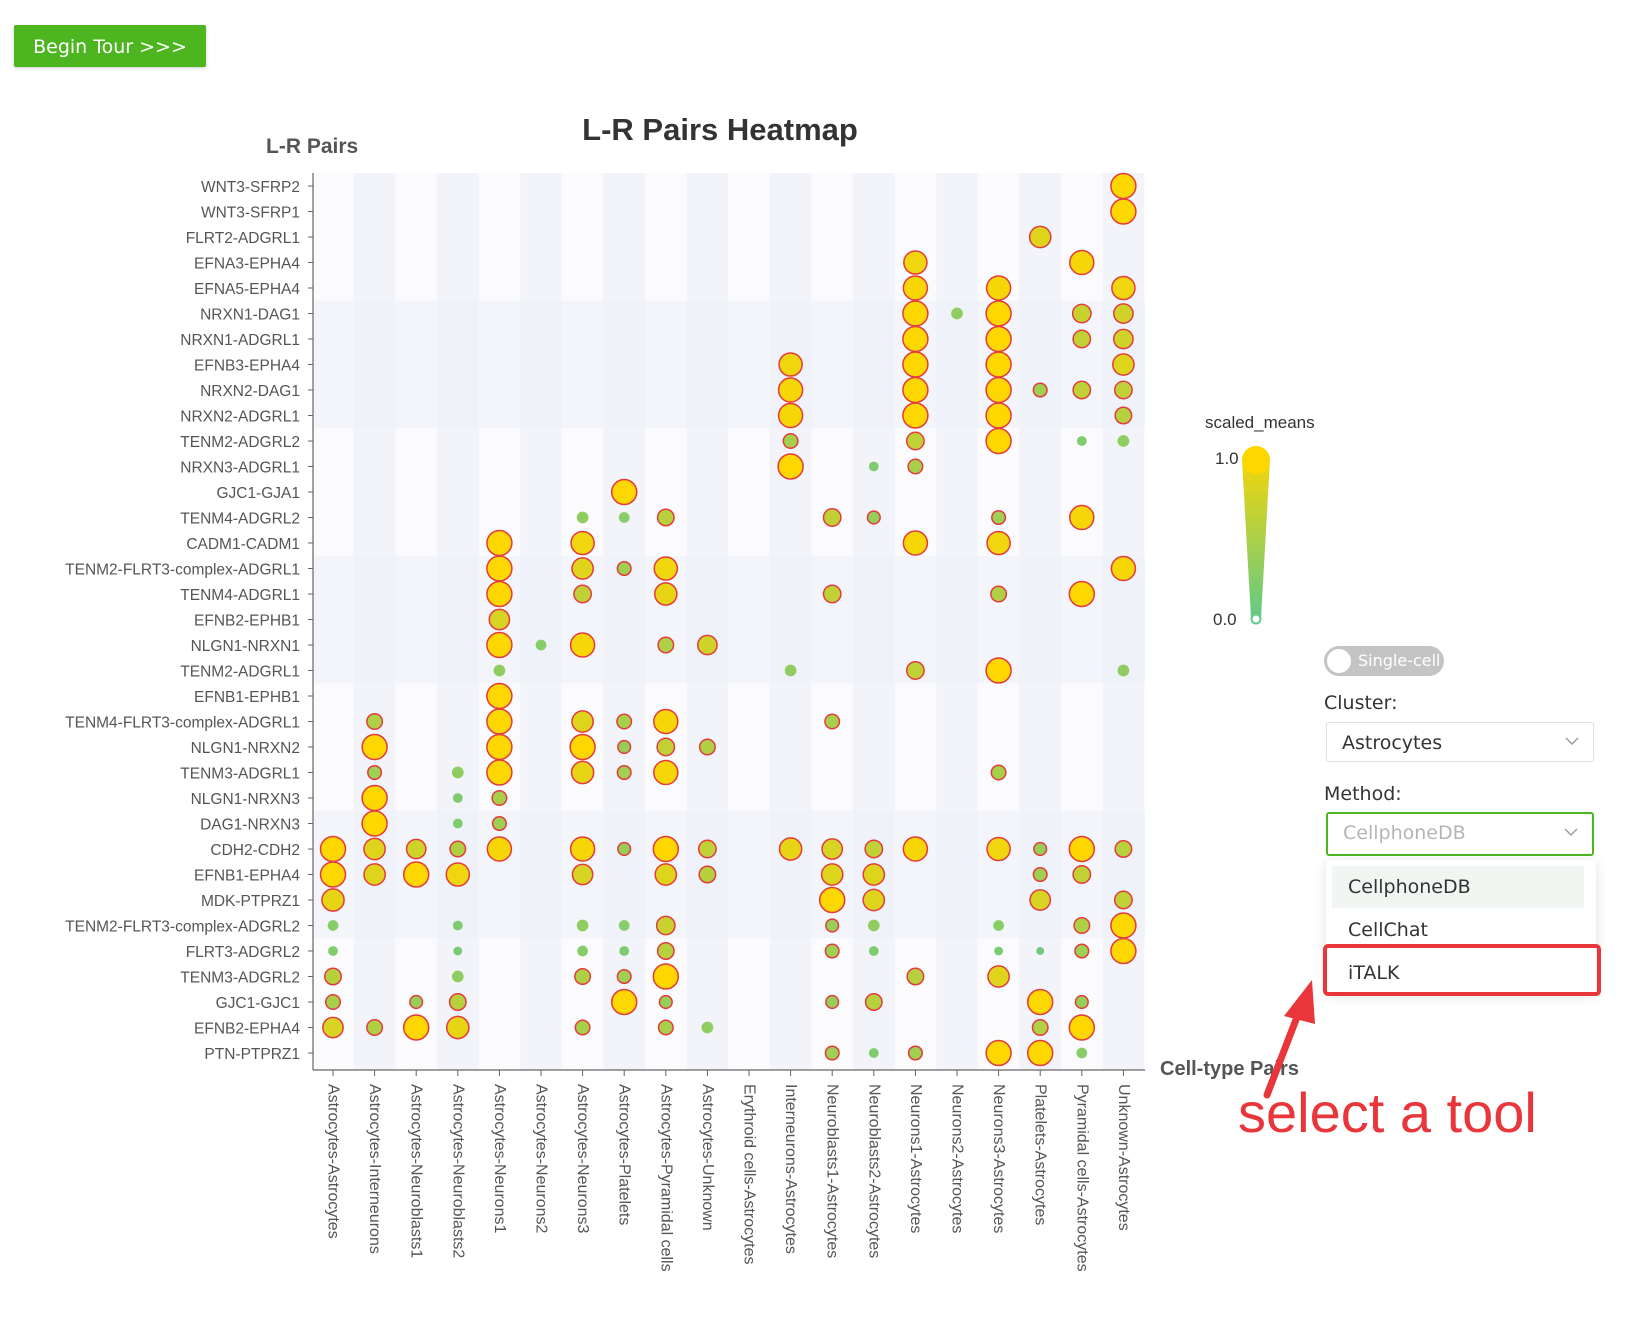  What do you see at coordinates (1260, 533) in the screenshot?
I see `visual-map-slider` at bounding box center [1260, 533].